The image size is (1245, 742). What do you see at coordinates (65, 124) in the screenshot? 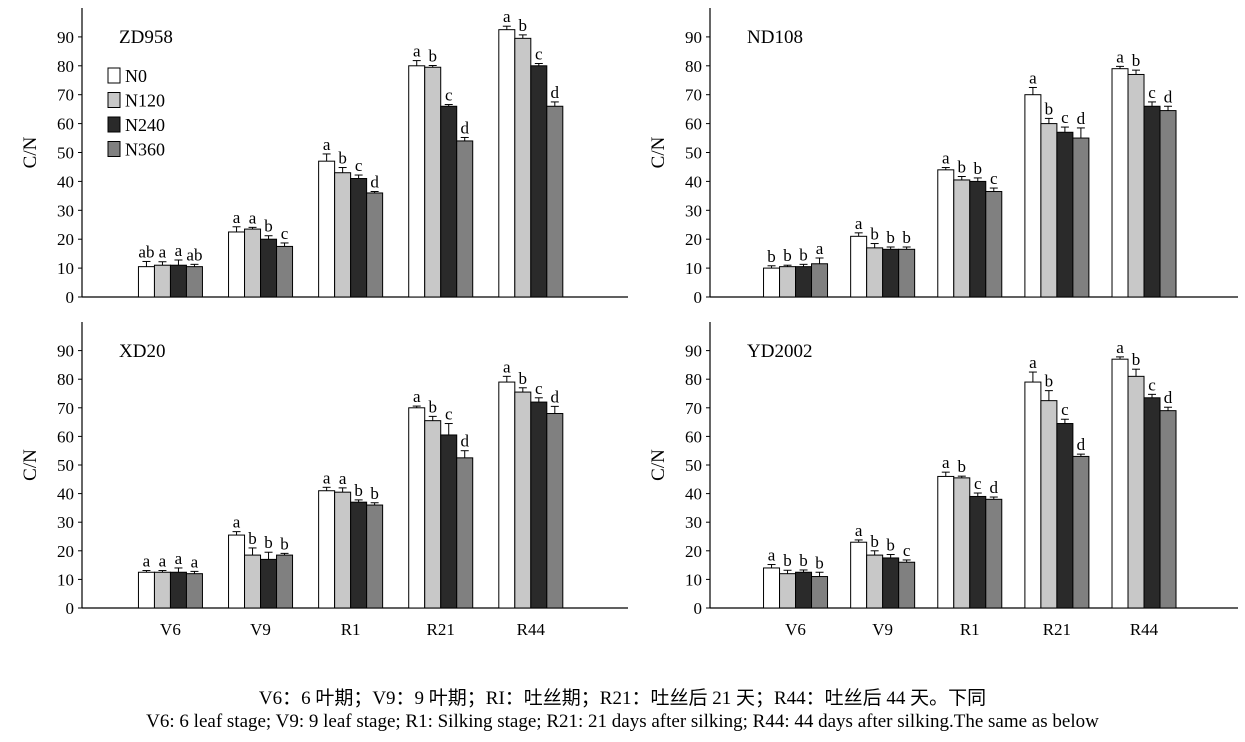
I see `y-tick-label: 60` at bounding box center [65, 124].